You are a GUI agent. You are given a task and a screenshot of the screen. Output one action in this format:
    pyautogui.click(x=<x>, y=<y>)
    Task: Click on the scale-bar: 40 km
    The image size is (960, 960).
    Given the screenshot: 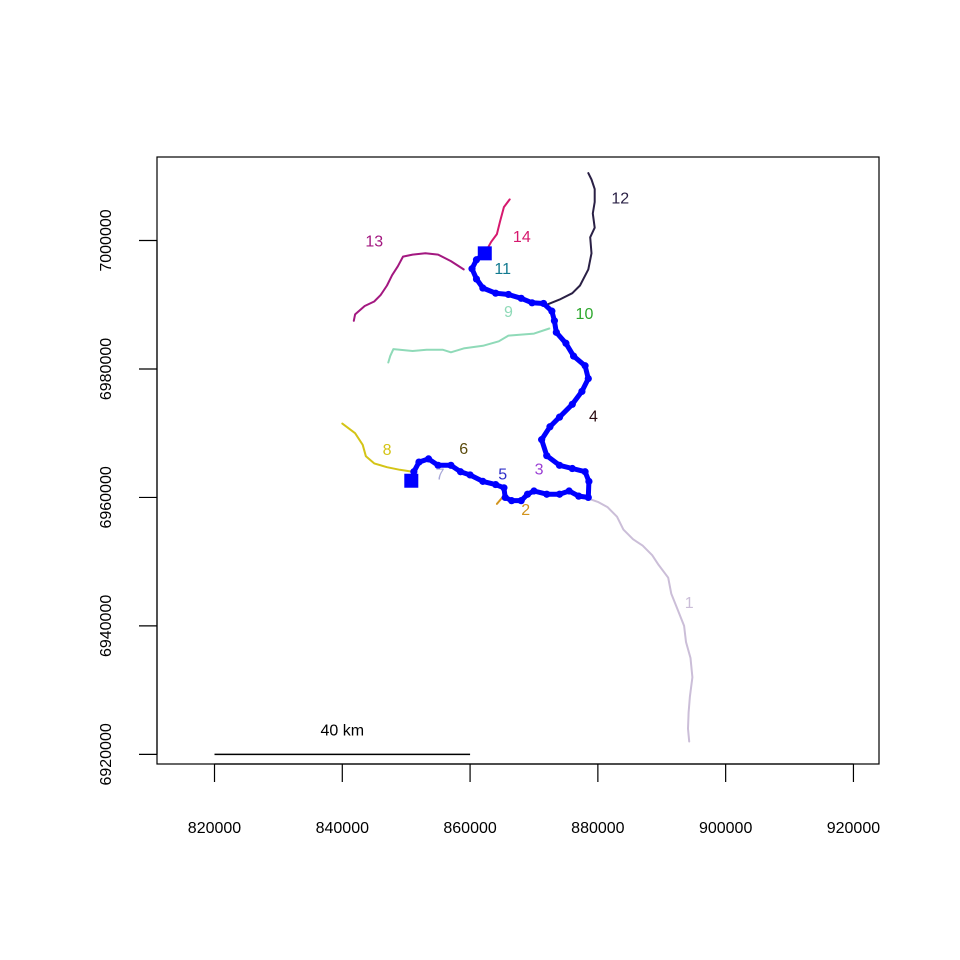 What is the action you would take?
    pyautogui.click(x=342, y=739)
    